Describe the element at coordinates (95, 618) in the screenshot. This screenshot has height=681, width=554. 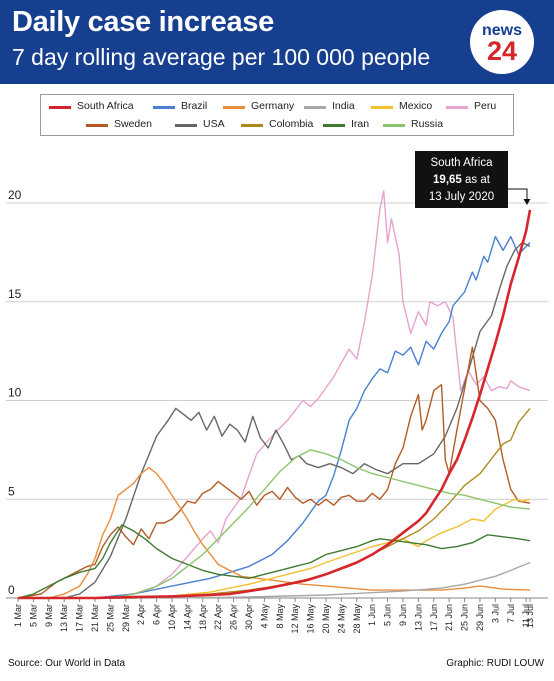
I see `x-tick-label: 21 Mar` at that location.